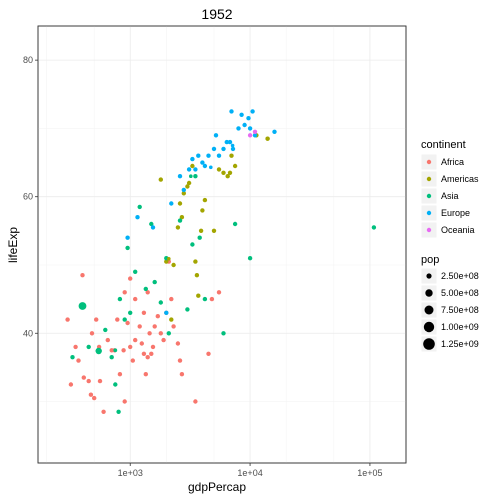 This screenshot has height=500, width=500. I want to click on chart-title: 1952, so click(216, 14).